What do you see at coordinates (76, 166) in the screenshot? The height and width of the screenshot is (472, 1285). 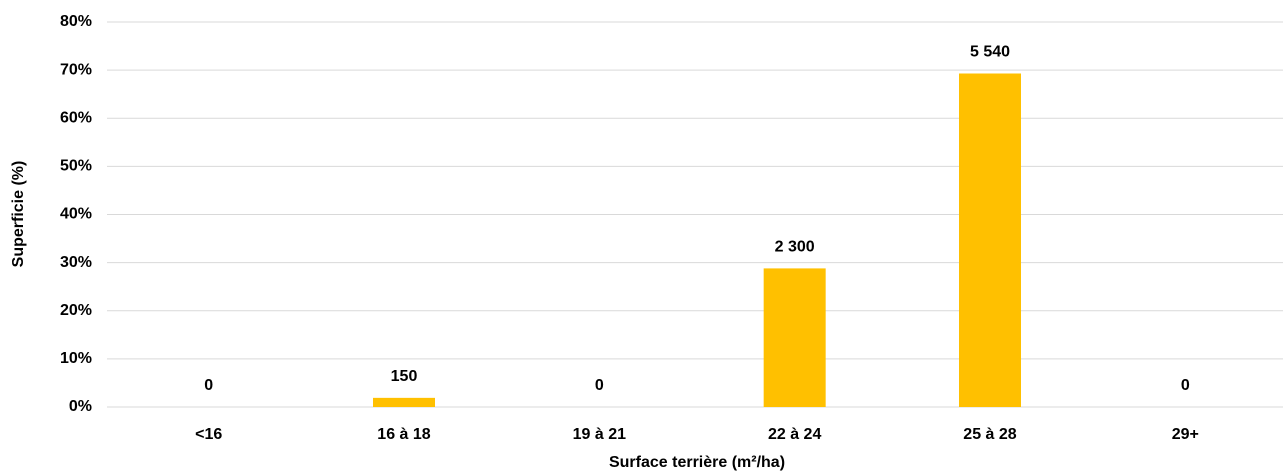 I see `y-tick-label: 50%` at bounding box center [76, 166].